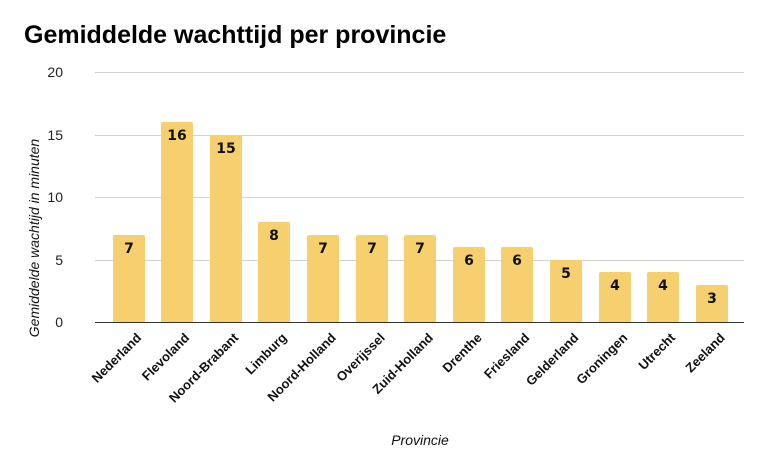  What do you see at coordinates (420, 278) in the screenshot?
I see `bar-zuid-holland: 7` at bounding box center [420, 278].